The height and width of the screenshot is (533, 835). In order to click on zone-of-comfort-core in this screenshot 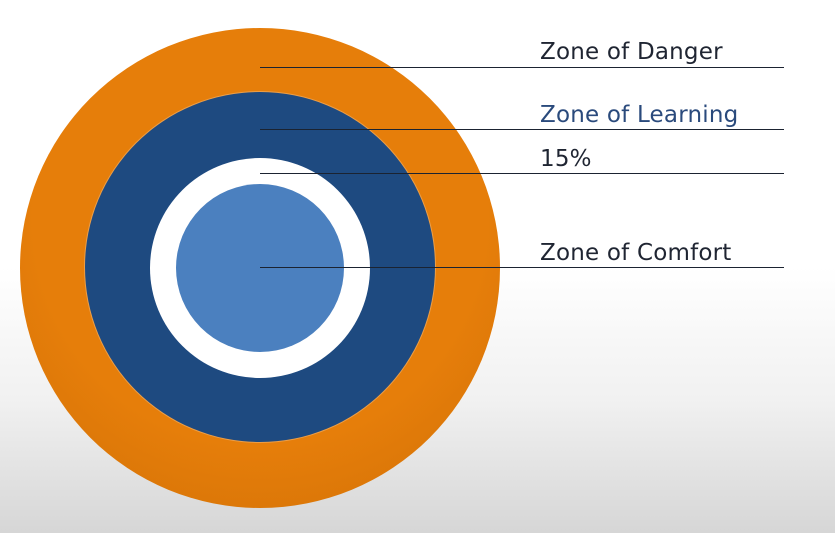, I will do `click(260, 268)`.